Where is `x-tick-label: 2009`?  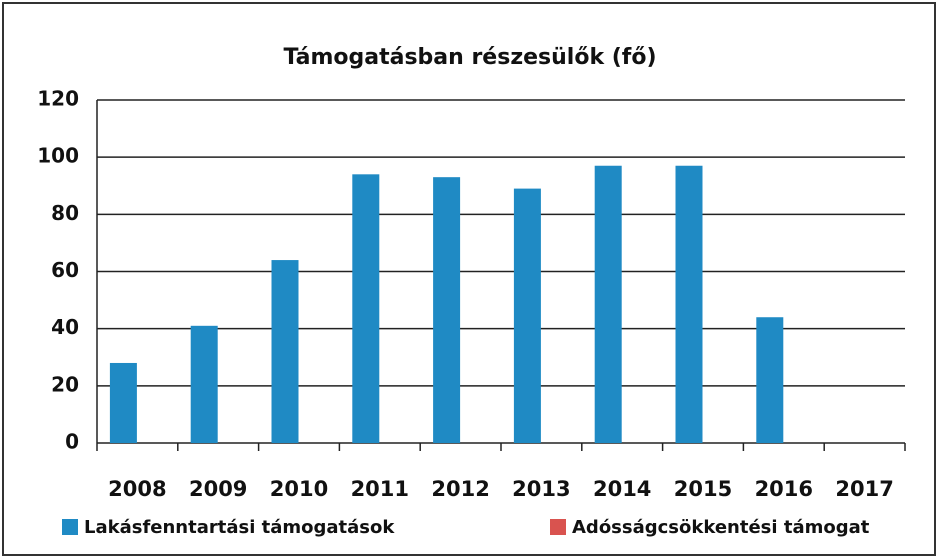
x-tick-label: 2009 is located at coordinates (218, 489).